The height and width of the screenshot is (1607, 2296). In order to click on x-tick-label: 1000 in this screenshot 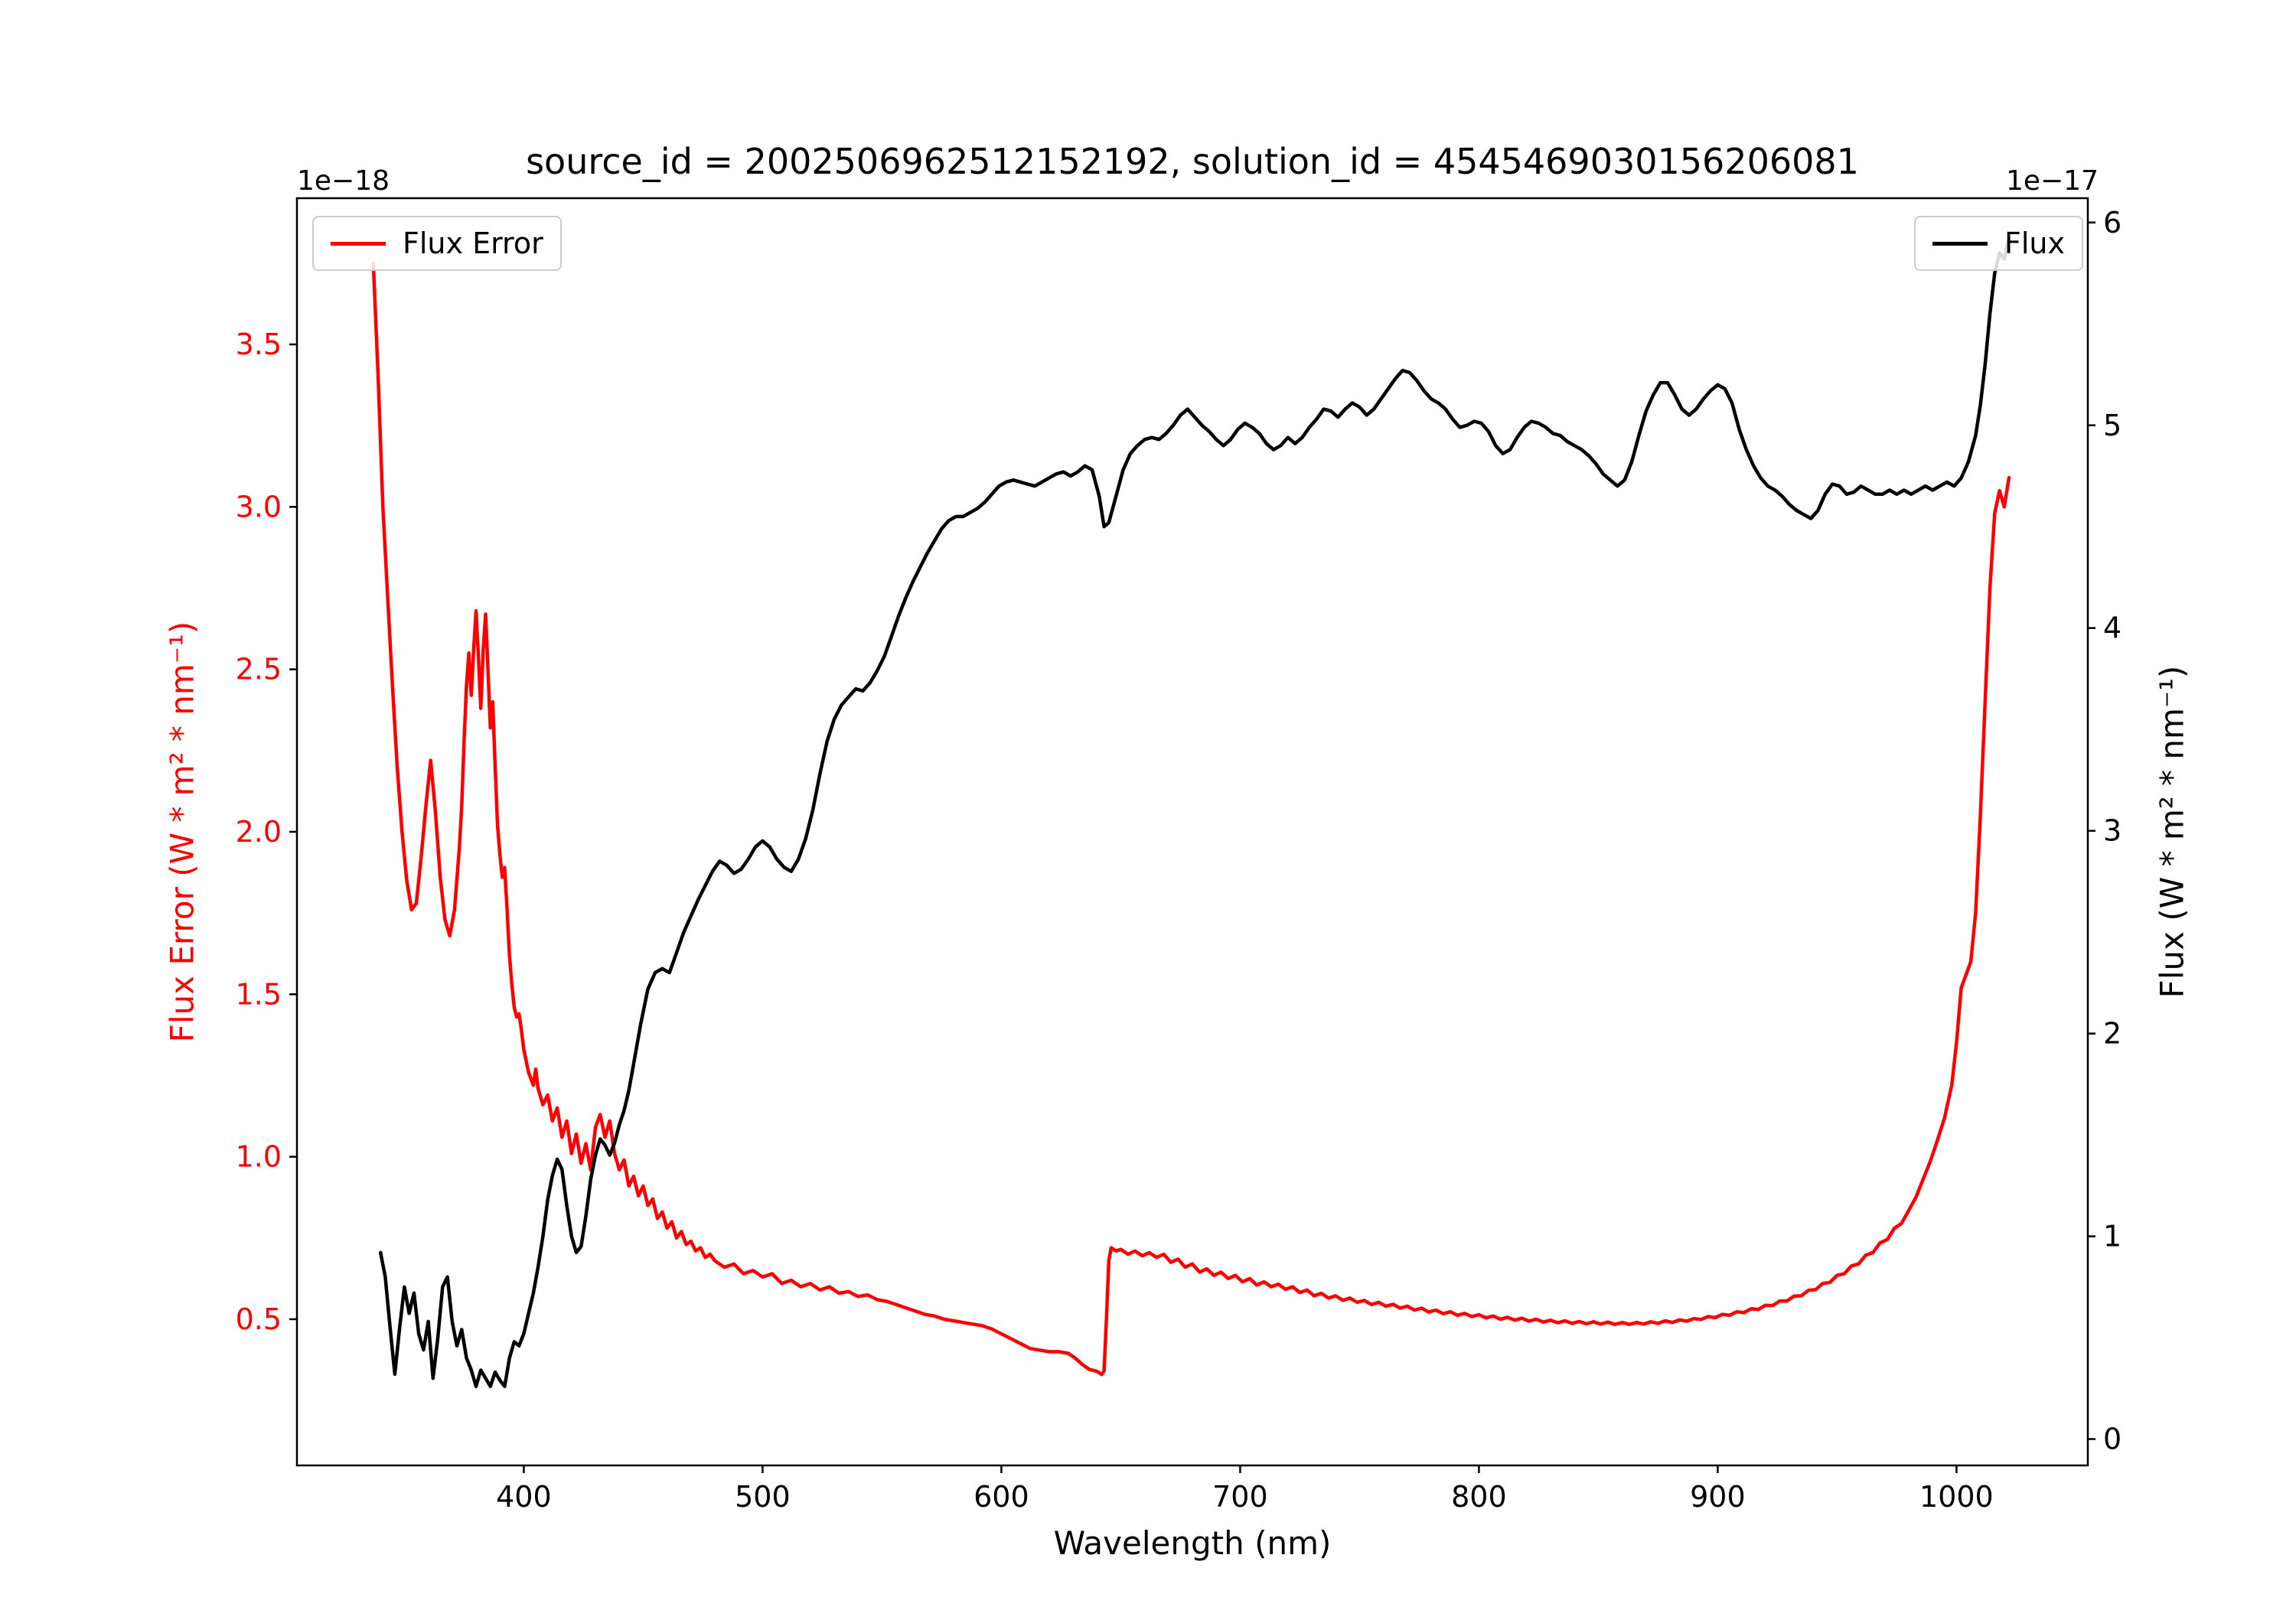, I will do `click(1956, 1497)`.